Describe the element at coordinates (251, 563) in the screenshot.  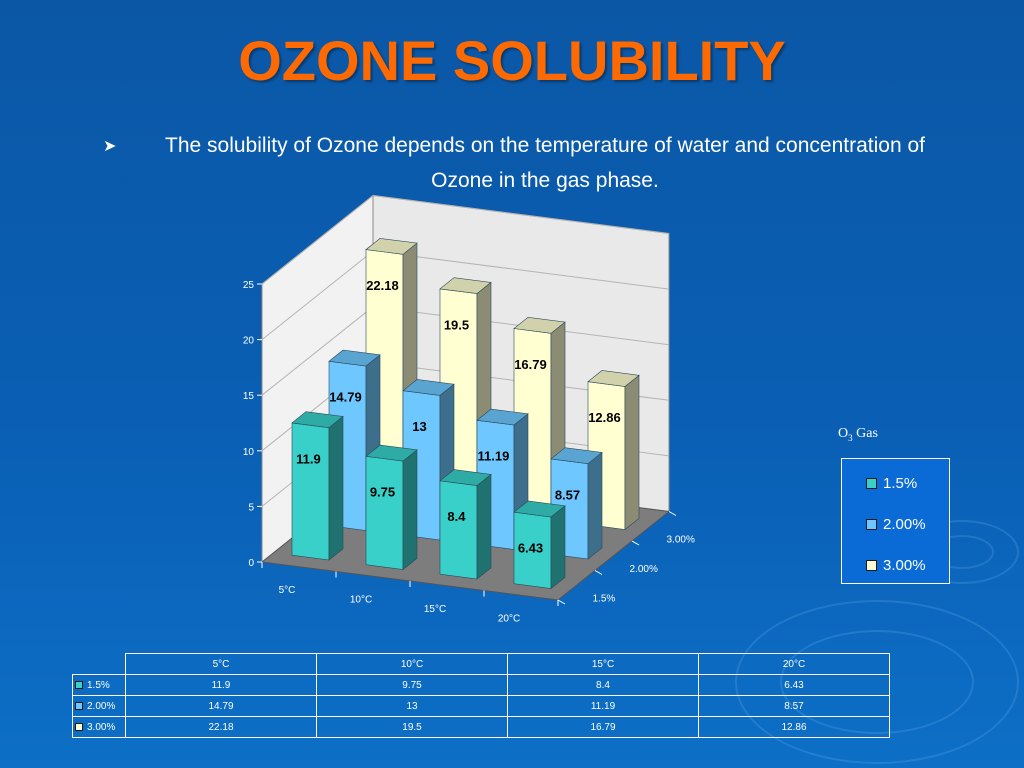
I see `y-tick-label: 0` at that location.